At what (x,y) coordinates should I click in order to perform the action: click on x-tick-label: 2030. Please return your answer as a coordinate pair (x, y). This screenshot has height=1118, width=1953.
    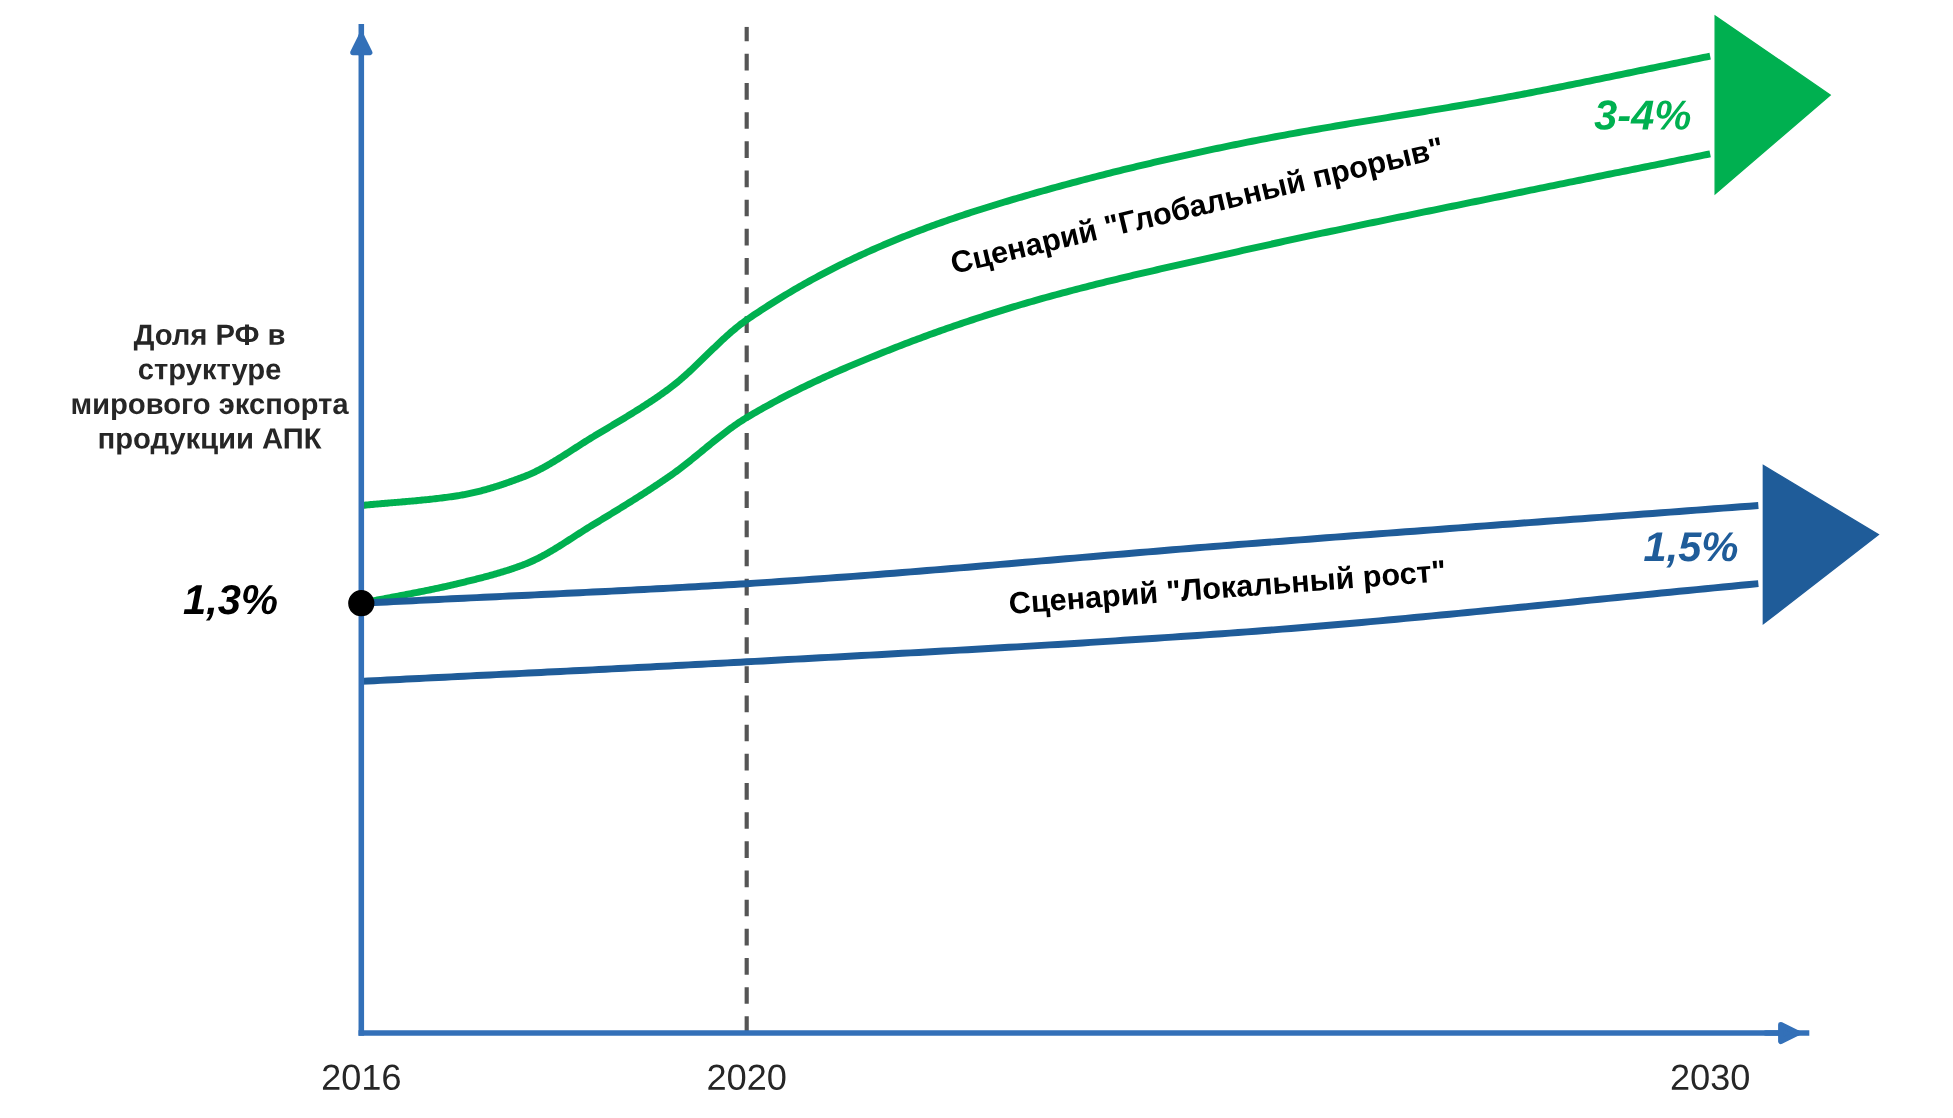
    Looking at the image, I should click on (1710, 1077).